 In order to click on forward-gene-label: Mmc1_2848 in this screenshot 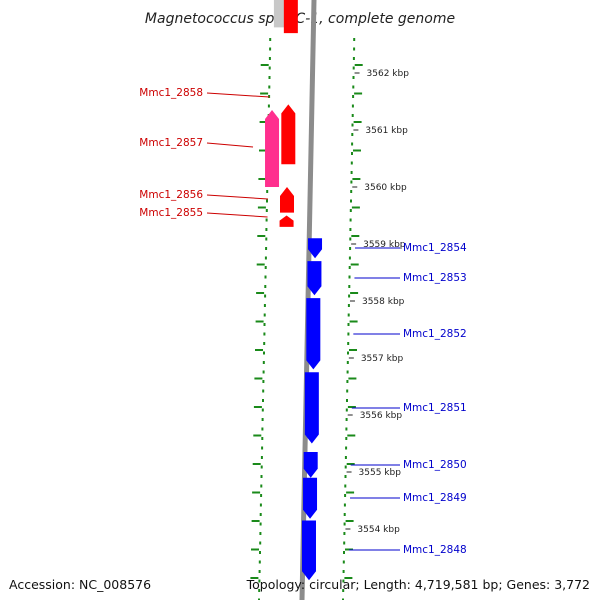, I will do `click(435, 550)`.